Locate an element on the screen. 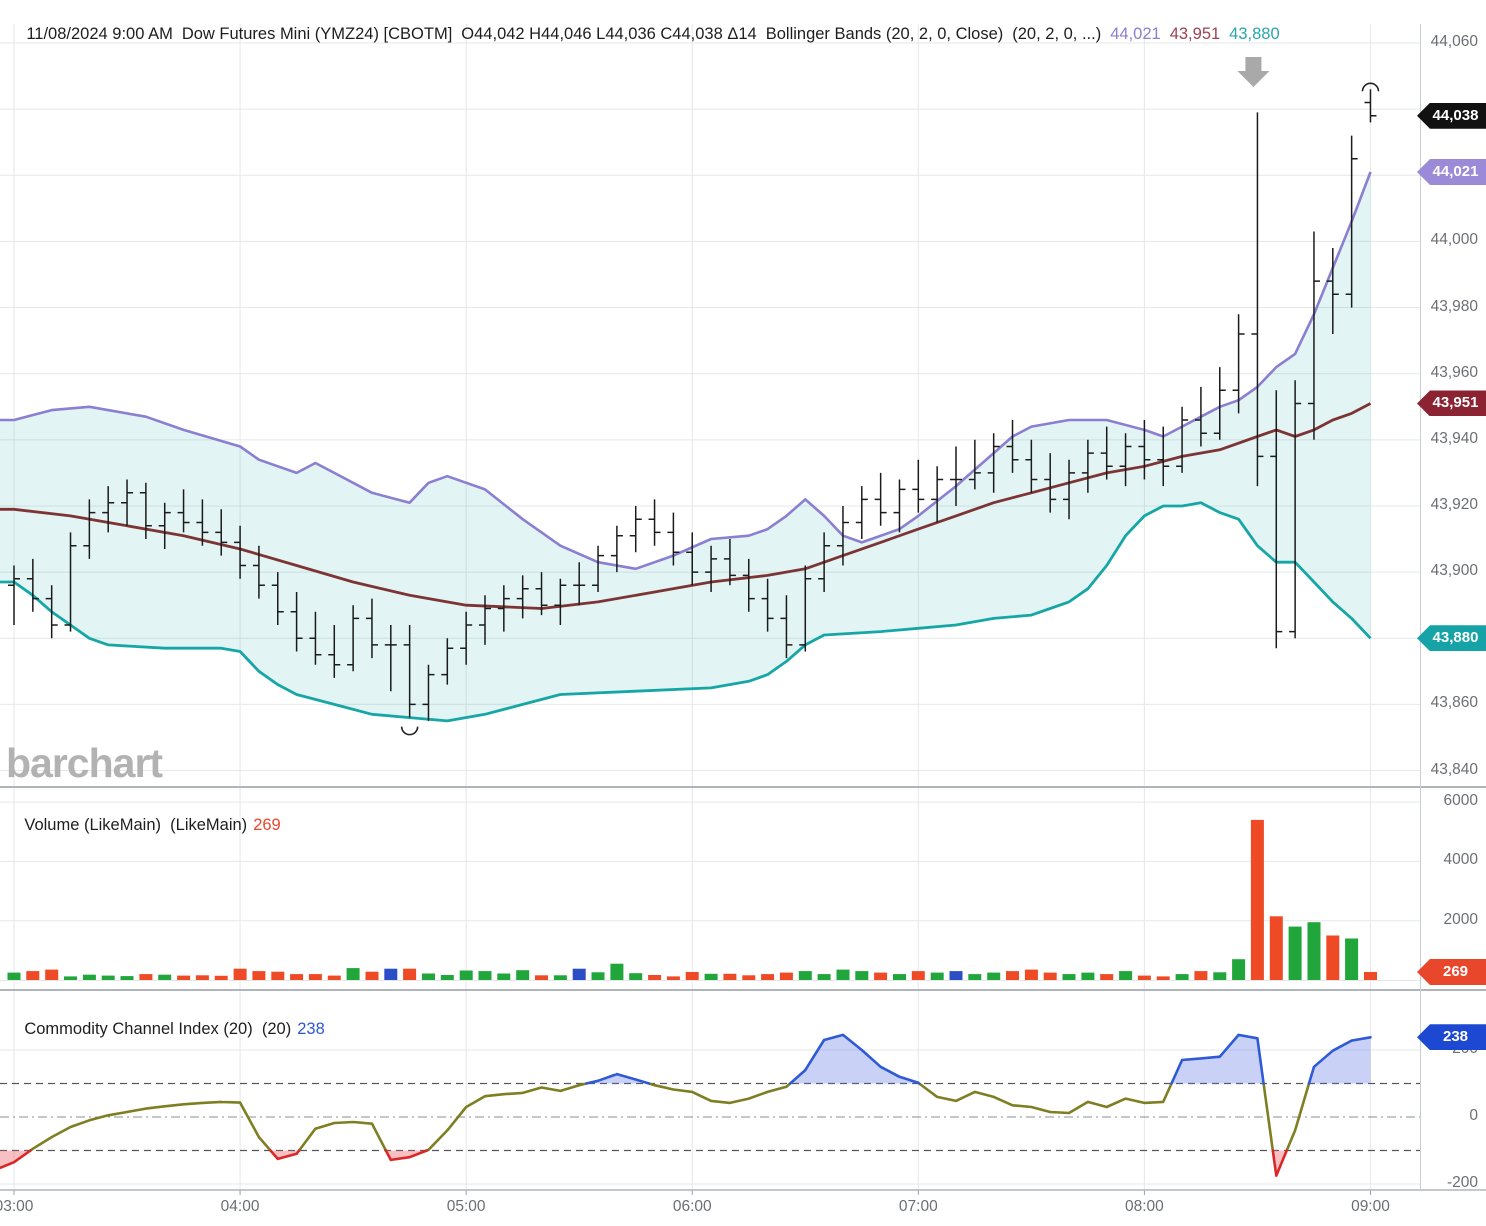 This screenshot has height=1226, width=1486. volume-bars is located at coordinates (692, 899).